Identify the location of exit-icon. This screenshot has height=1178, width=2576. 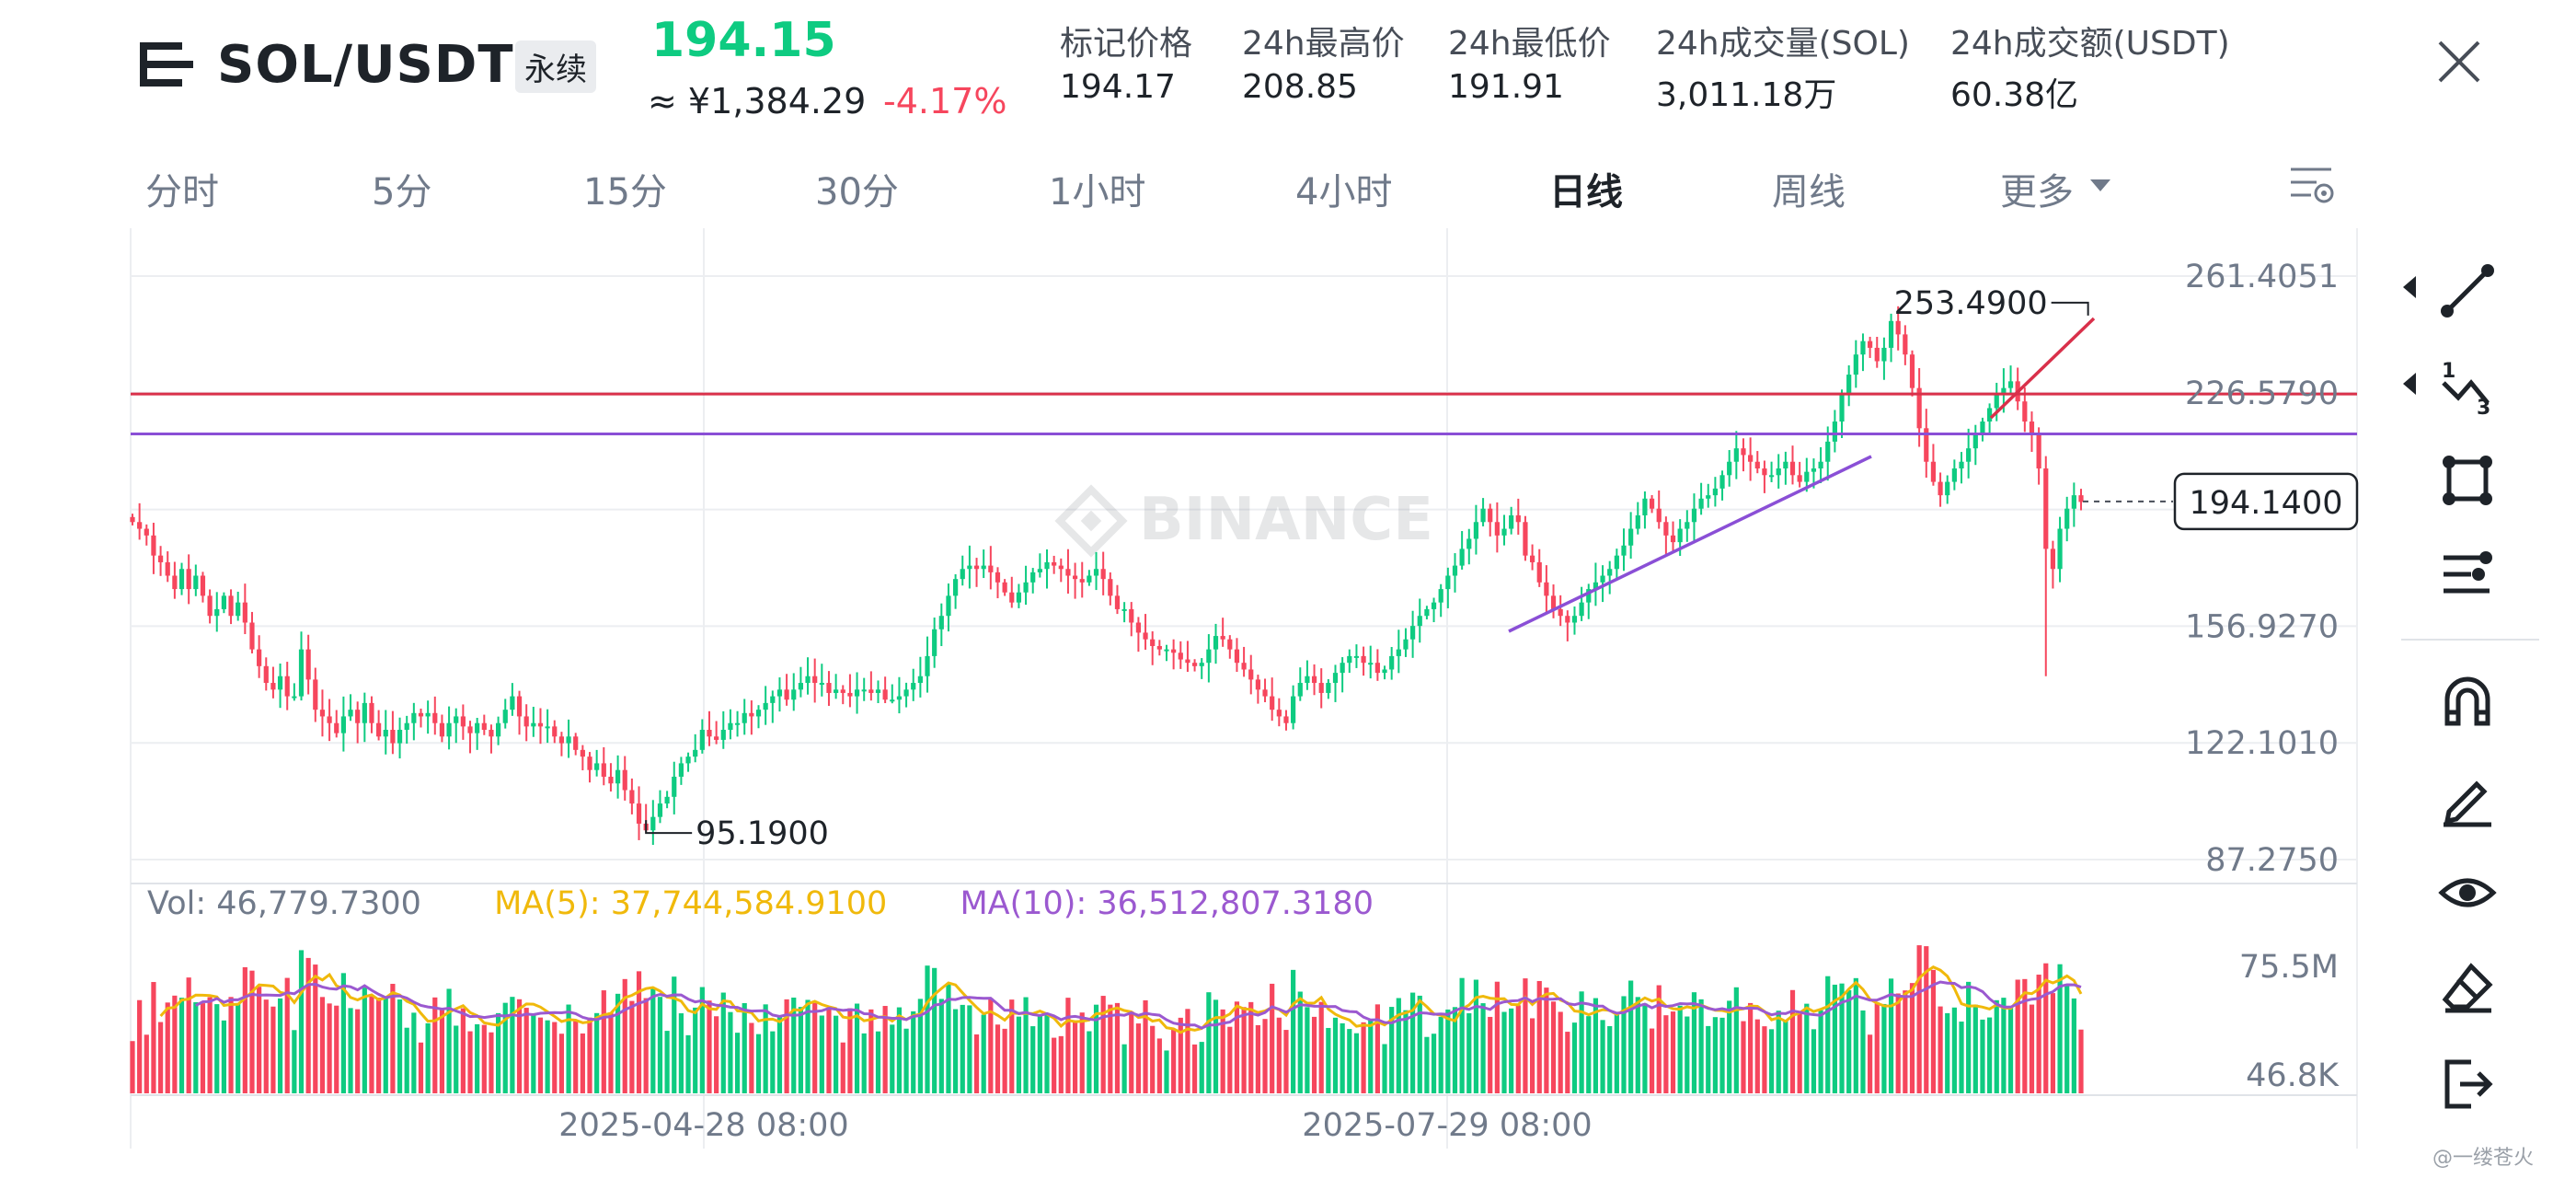
(2467, 1084).